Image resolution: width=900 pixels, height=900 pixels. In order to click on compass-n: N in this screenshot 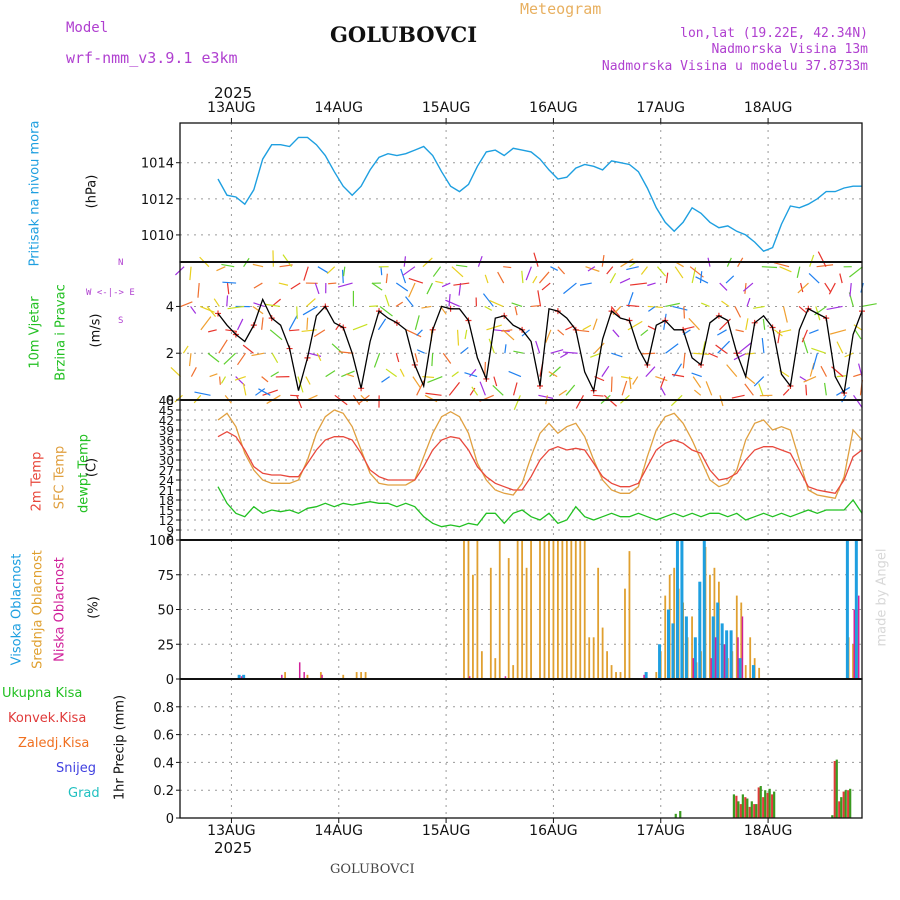, I will do `click(121, 263)`.